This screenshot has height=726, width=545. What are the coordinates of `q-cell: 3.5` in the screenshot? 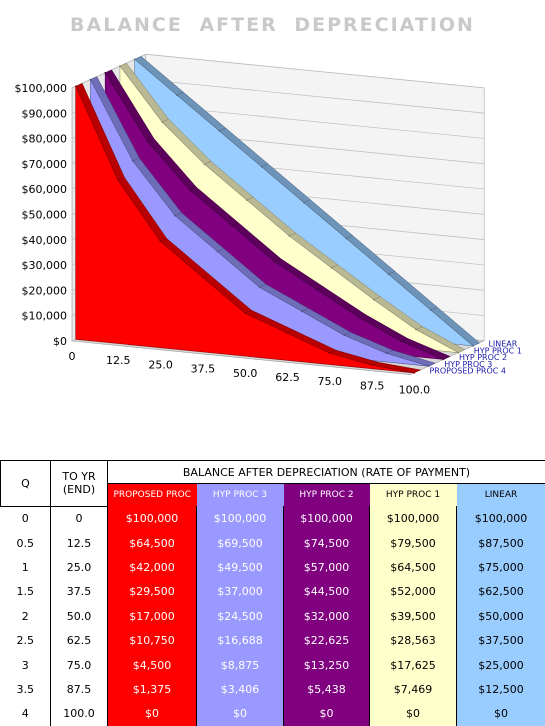 It's located at (26, 689).